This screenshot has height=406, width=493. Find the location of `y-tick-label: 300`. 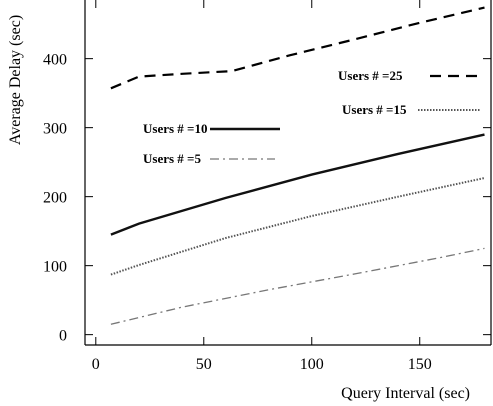

y-tick-label: 300 is located at coordinates (55, 129).